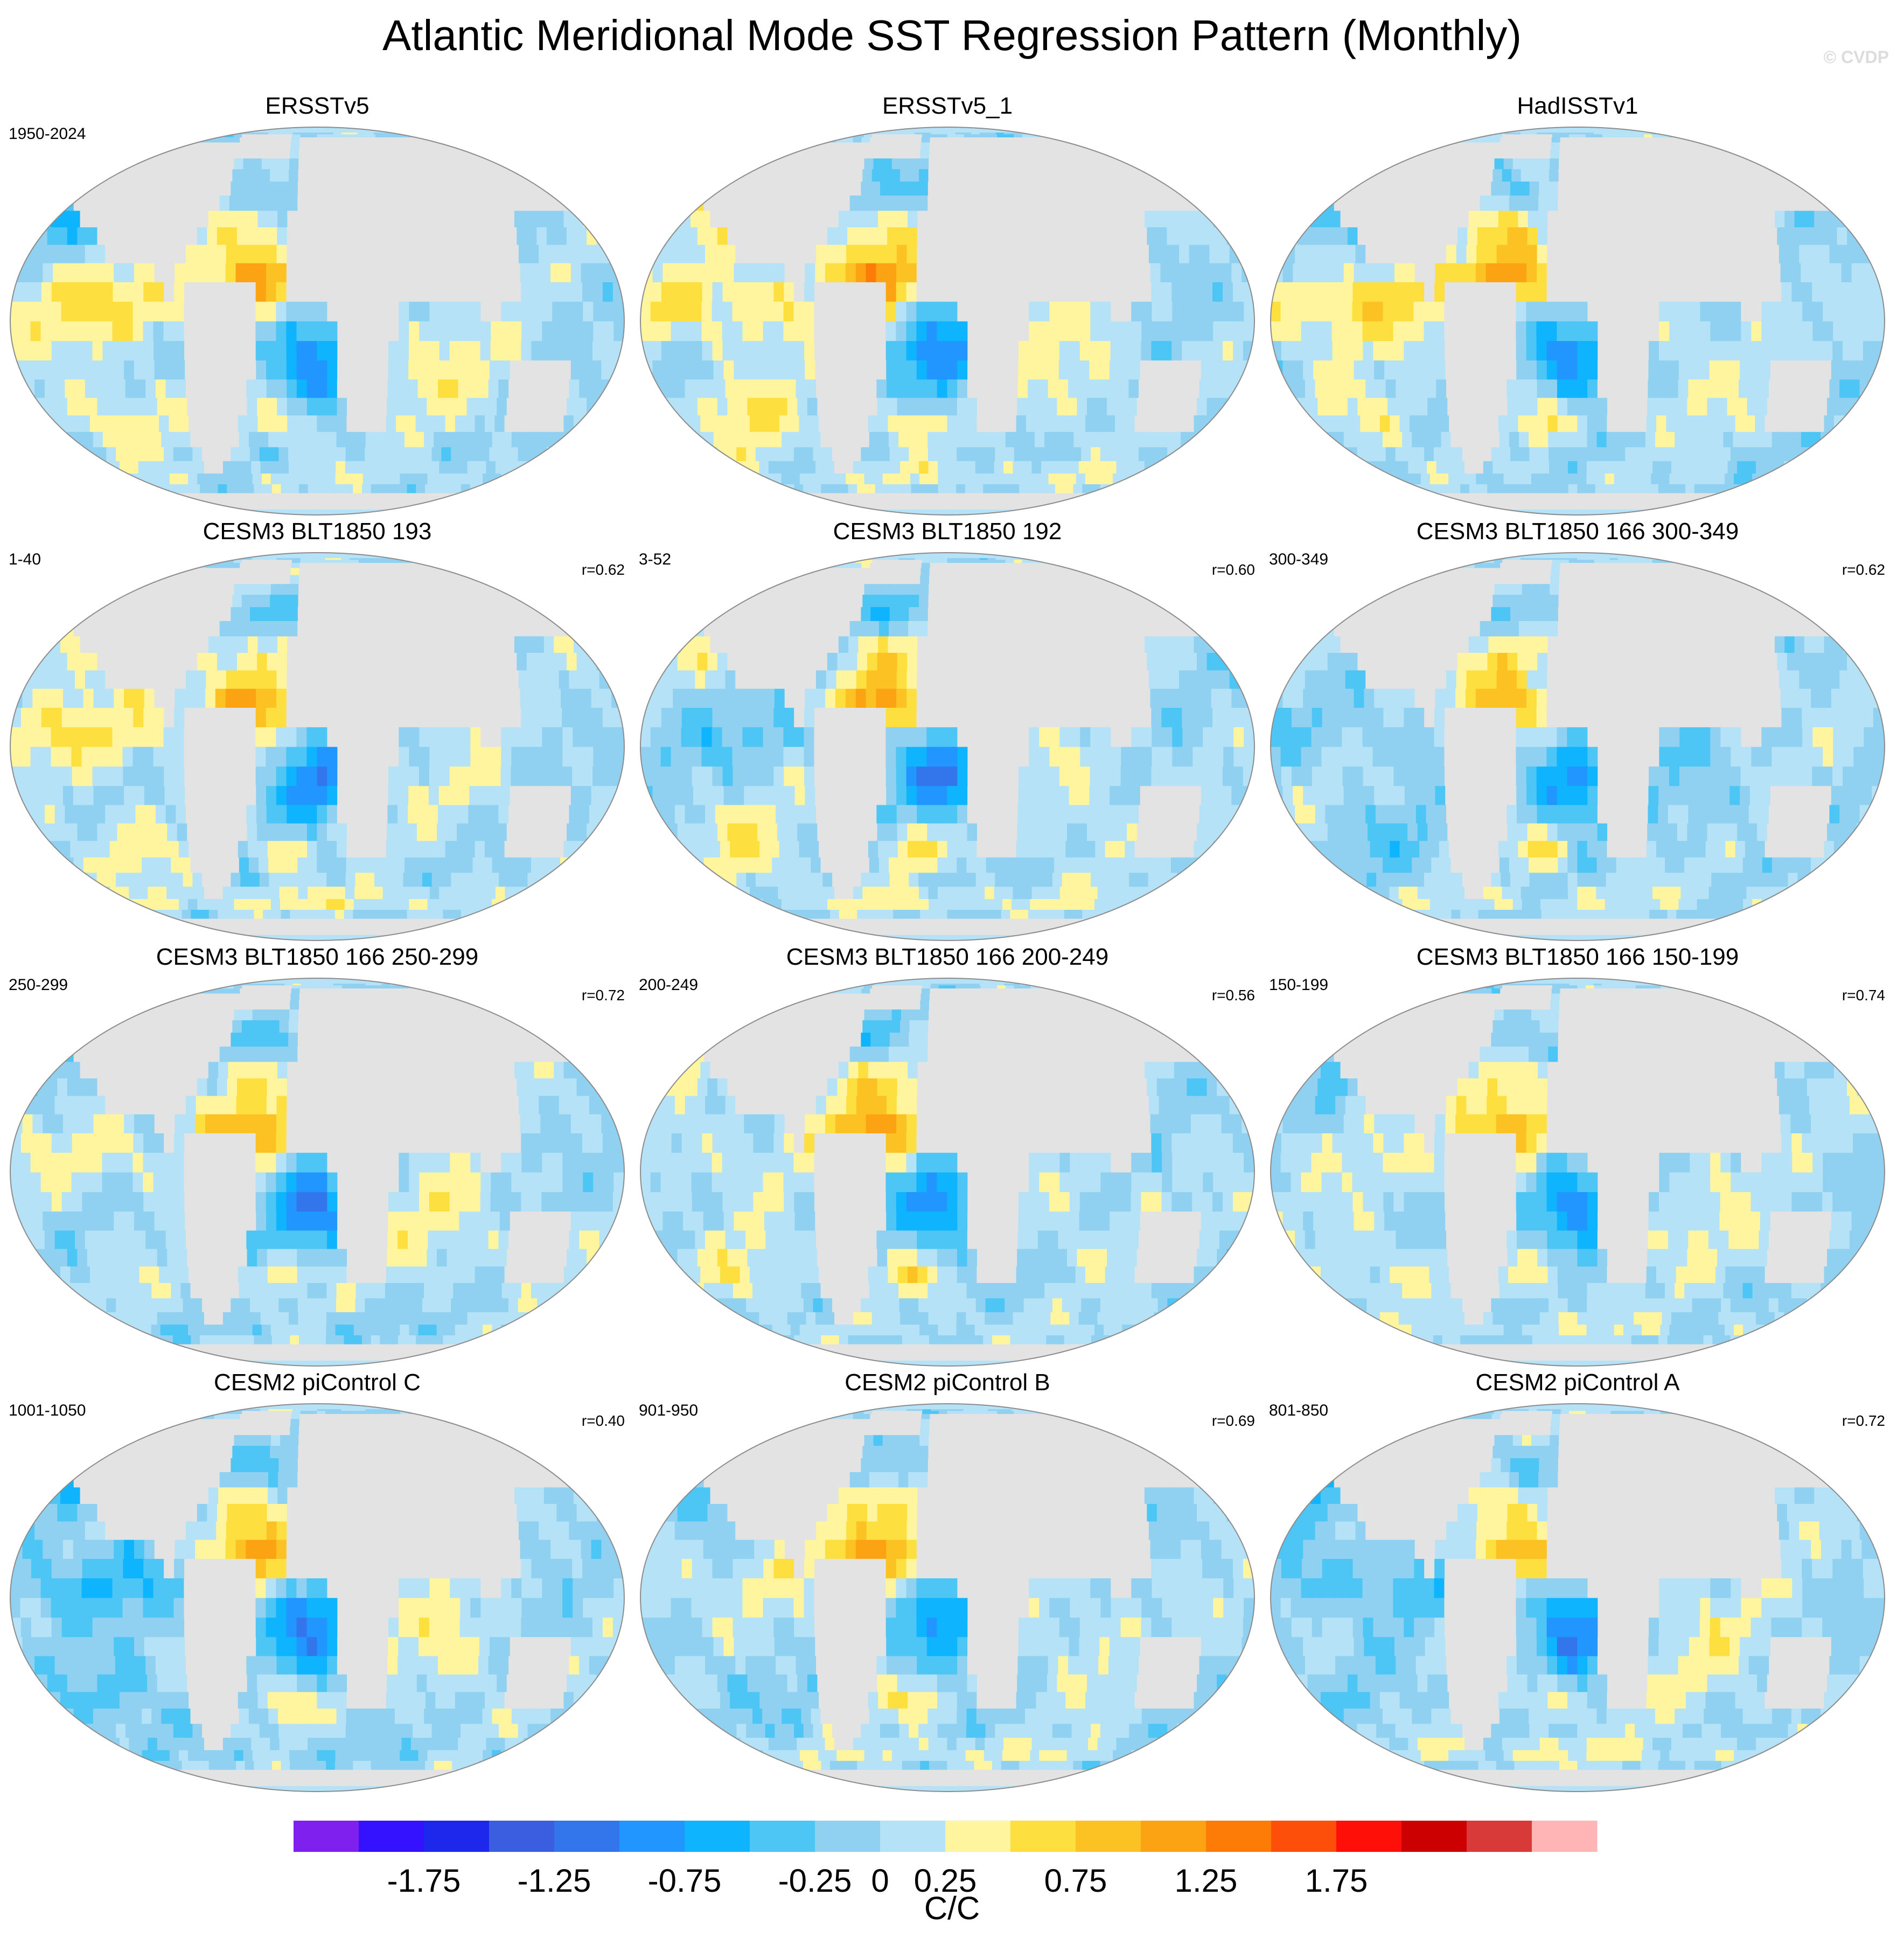 Image resolution: width=1904 pixels, height=1944 pixels. I want to click on panel-title: ERSSTv5, so click(317, 106).